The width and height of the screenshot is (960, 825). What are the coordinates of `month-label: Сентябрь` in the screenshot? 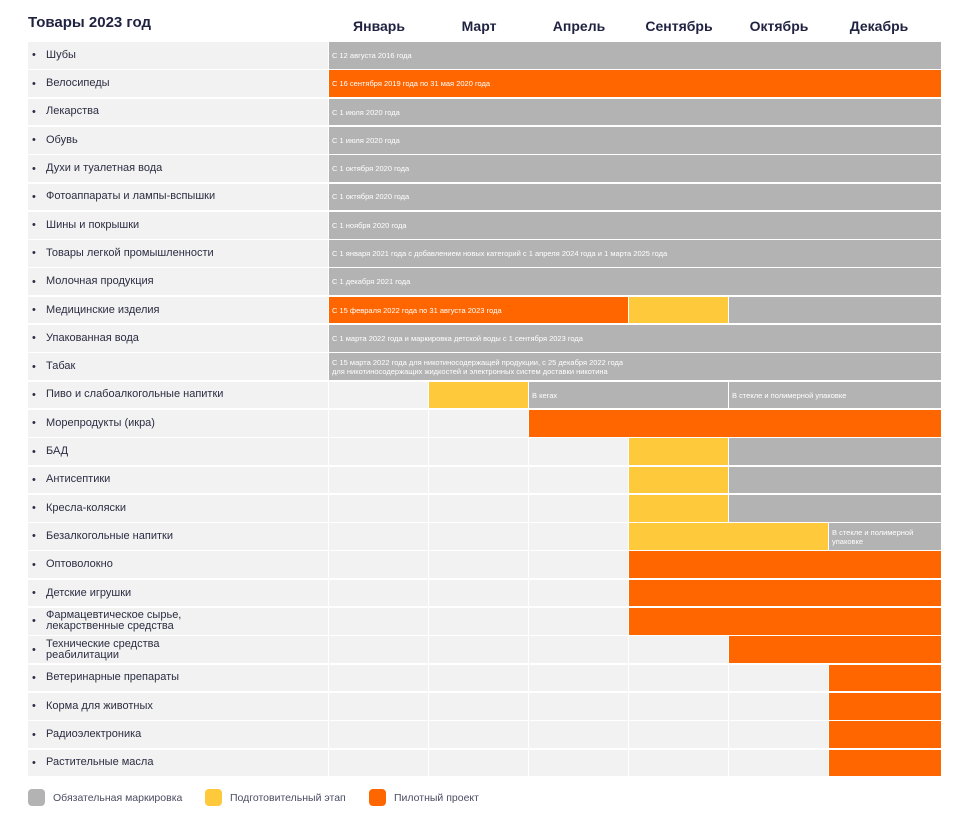 It's located at (679, 26).